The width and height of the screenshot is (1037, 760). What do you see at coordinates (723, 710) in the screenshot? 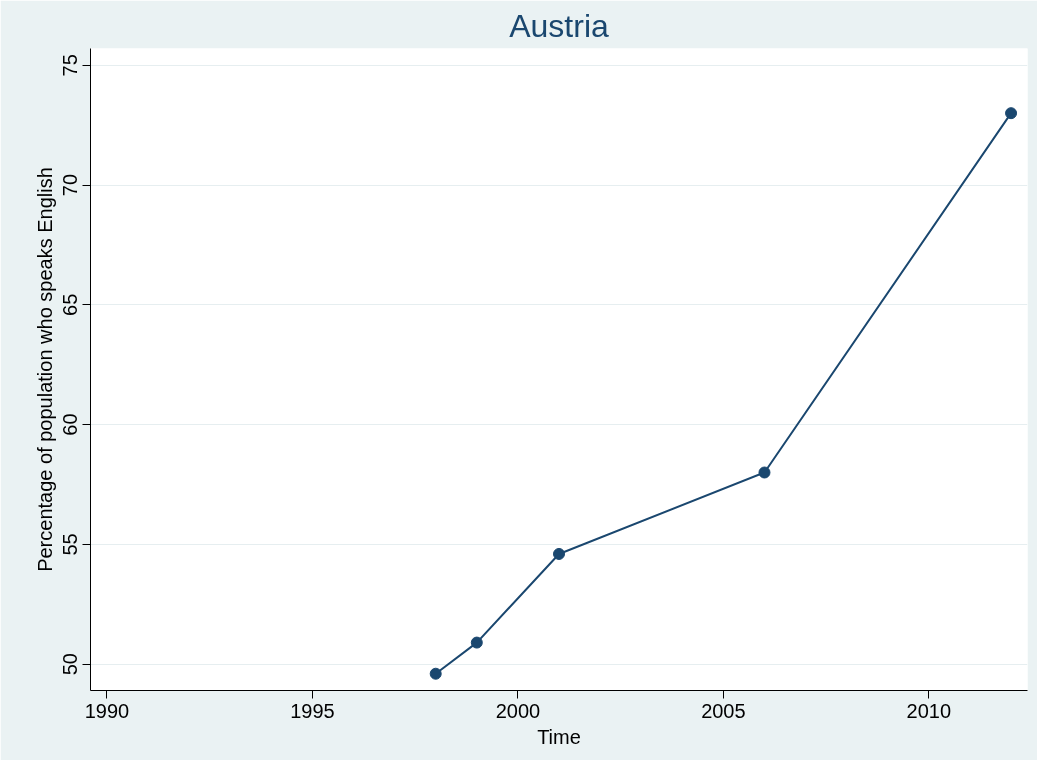
I see `x-tick-label: 2005` at bounding box center [723, 710].